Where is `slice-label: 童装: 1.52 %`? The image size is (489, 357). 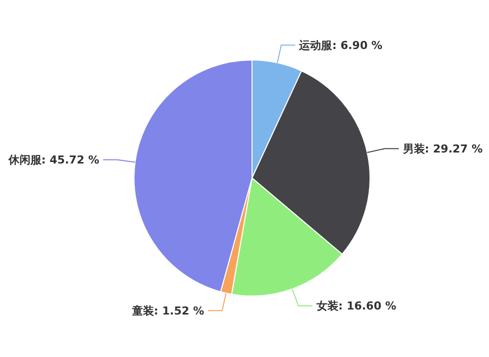
slice-label: 童装: 1.52 % is located at coordinates (167, 311).